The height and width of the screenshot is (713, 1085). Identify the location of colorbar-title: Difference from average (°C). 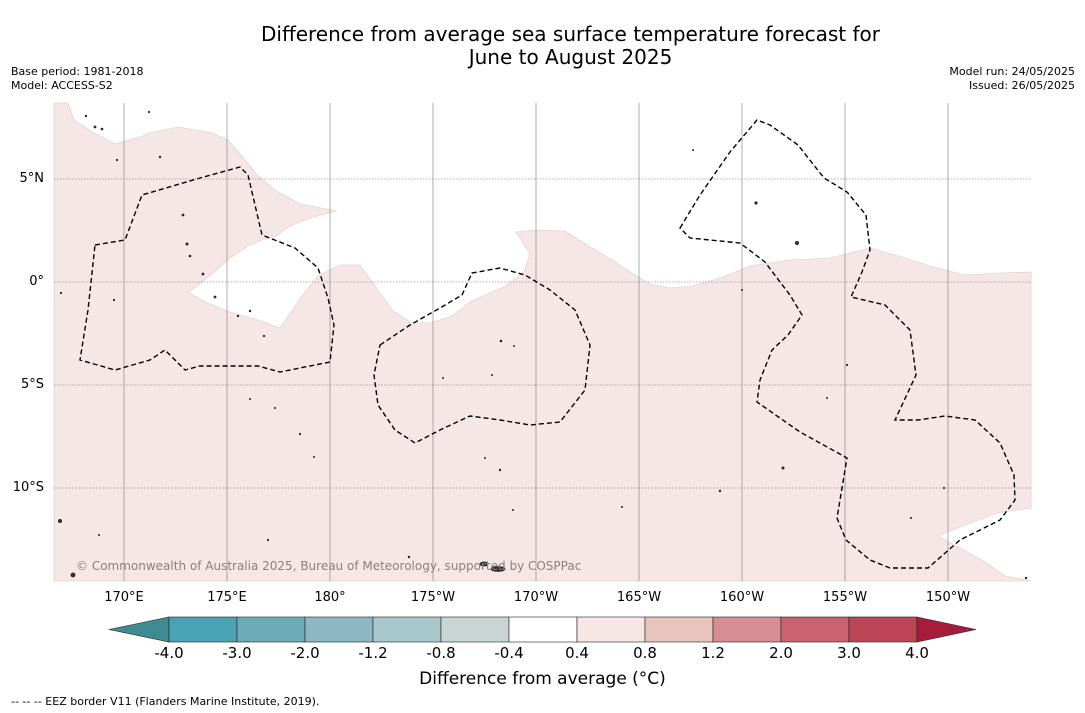
(542, 679).